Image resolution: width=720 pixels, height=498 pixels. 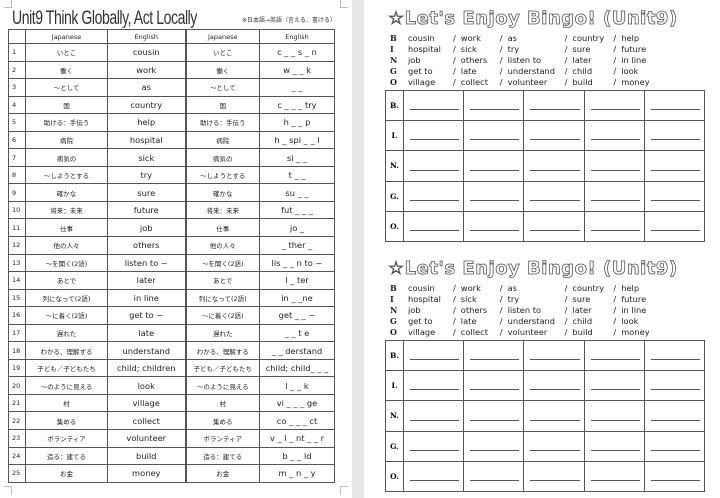 What do you see at coordinates (147, 298) in the screenshot?
I see `english-cell: in line` at bounding box center [147, 298].